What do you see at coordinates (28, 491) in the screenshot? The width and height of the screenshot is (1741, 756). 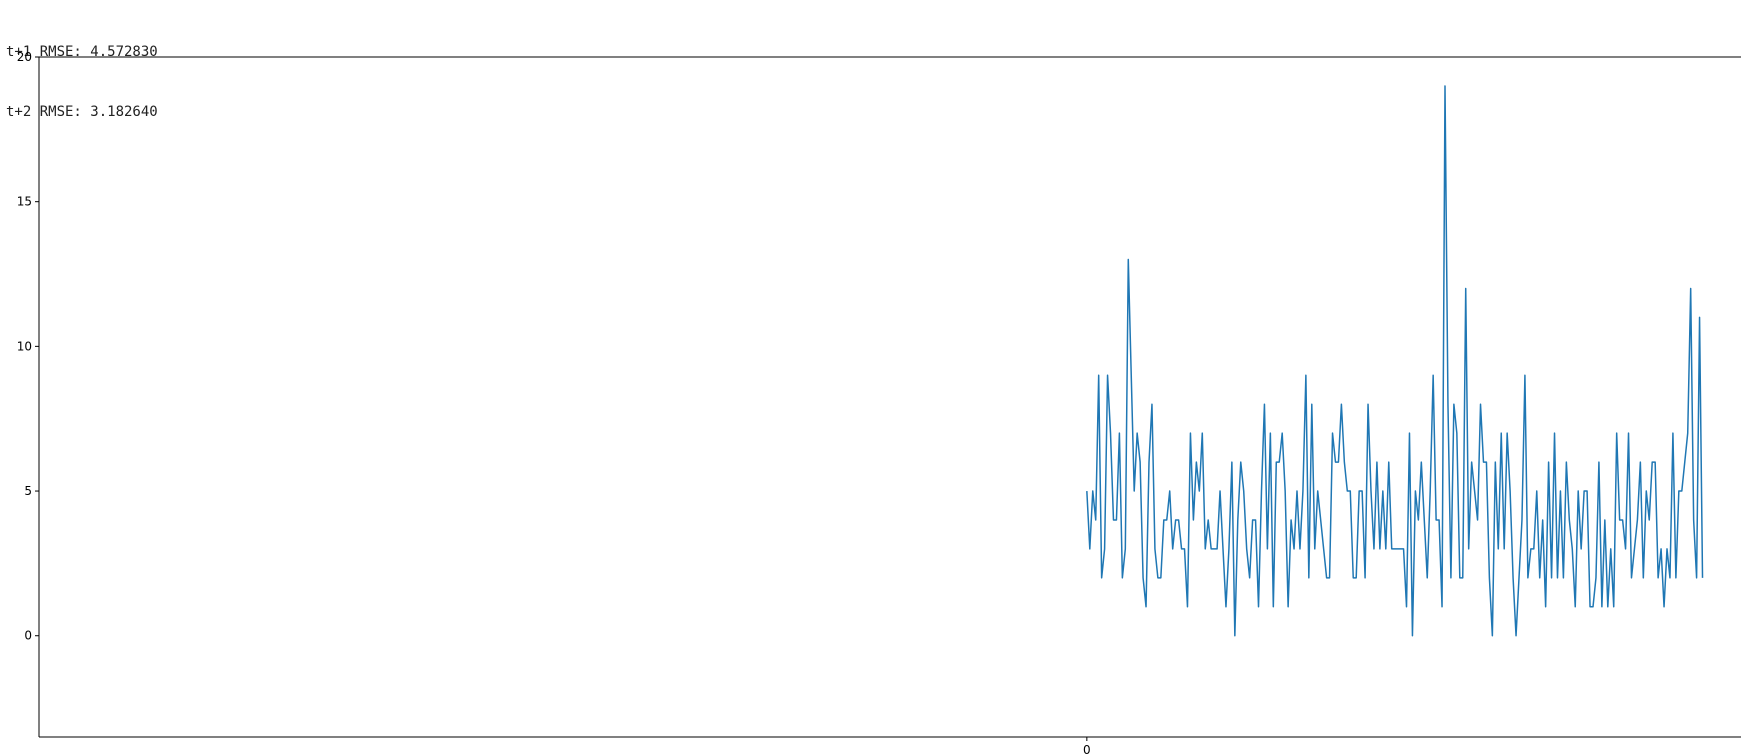 I see `y-tick-label-5: 5` at bounding box center [28, 491].